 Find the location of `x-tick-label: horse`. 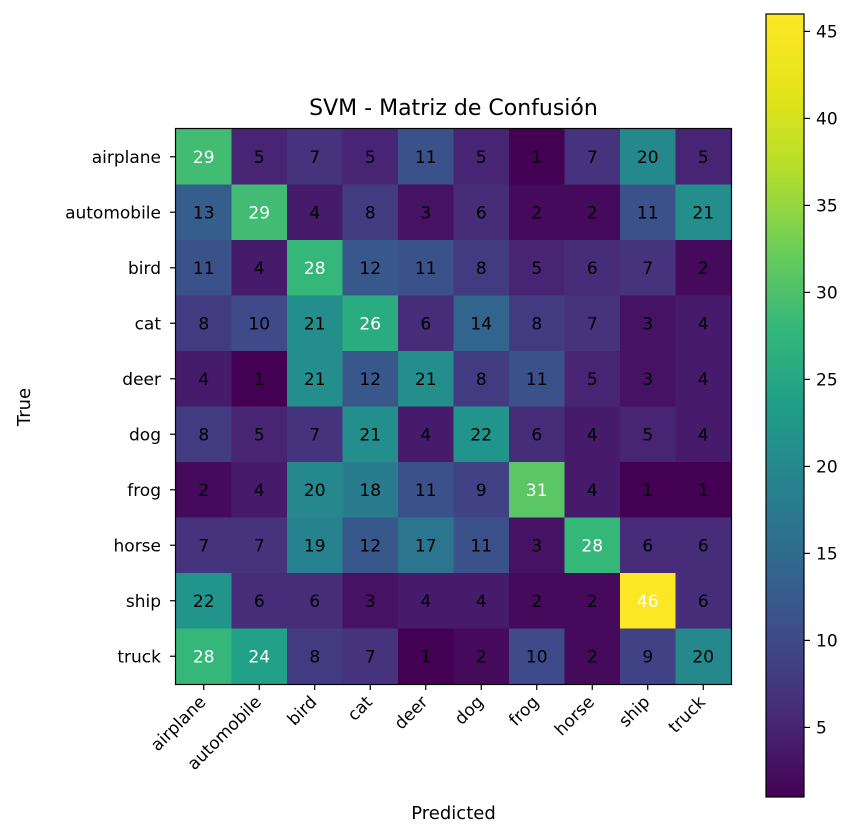

x-tick-label: horse is located at coordinates (575, 716).